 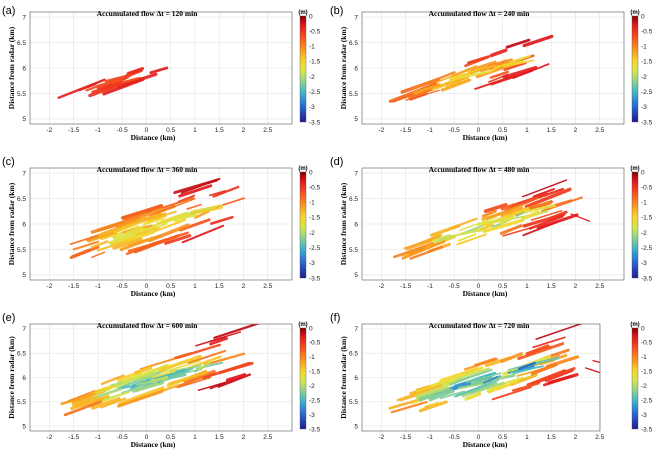 I want to click on y-tick-label: 5.5, so click(x=21, y=250).